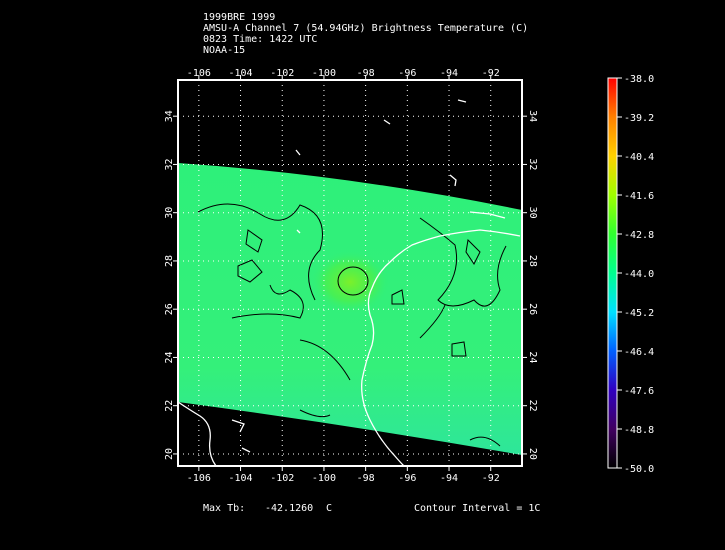  What do you see at coordinates (639, 79) in the screenshot?
I see `colorbar-label: -38.0` at bounding box center [639, 79].